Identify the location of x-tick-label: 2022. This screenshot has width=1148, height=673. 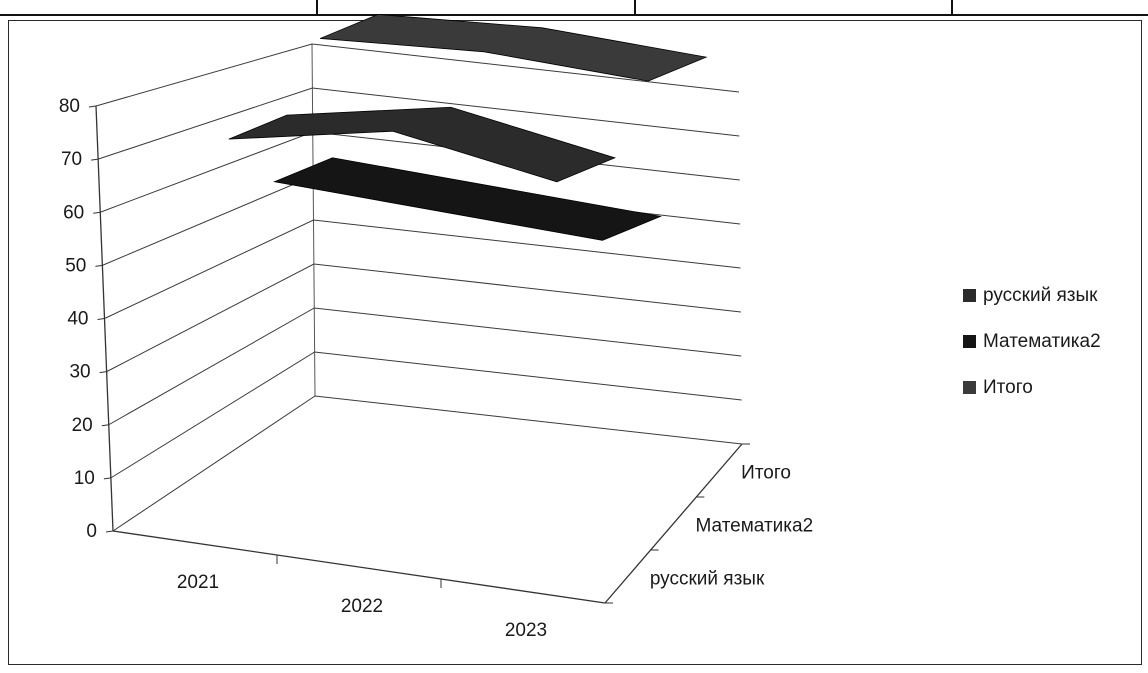
(362, 606).